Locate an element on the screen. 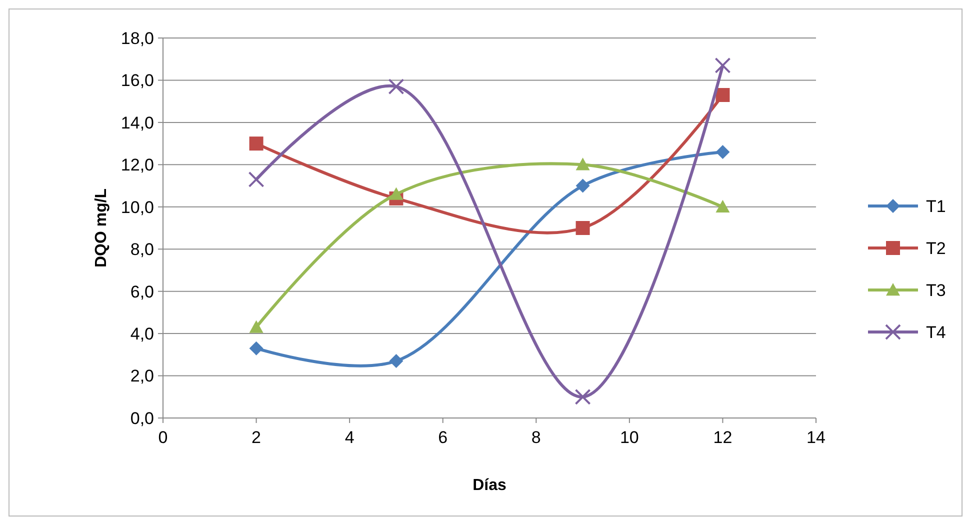 The height and width of the screenshot is (517, 963). y-tick-label: 14,0 is located at coordinates (137, 122).